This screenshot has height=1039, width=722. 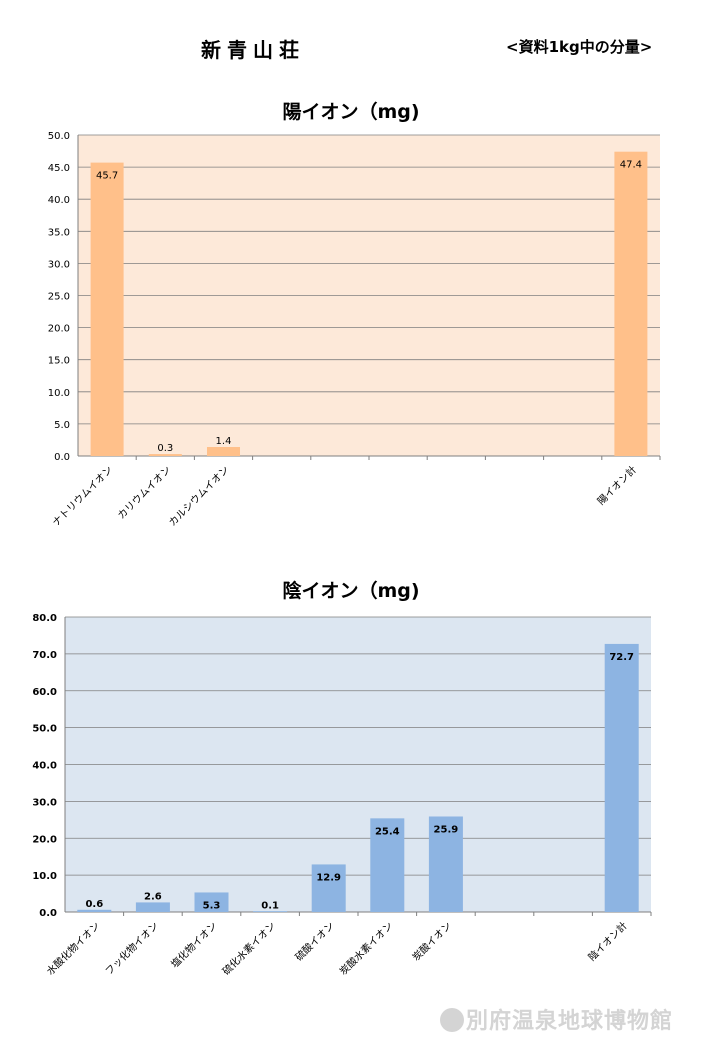 What do you see at coordinates (59, 264) in the screenshot?
I see `cation-y-tick-label: 30.0` at bounding box center [59, 264].